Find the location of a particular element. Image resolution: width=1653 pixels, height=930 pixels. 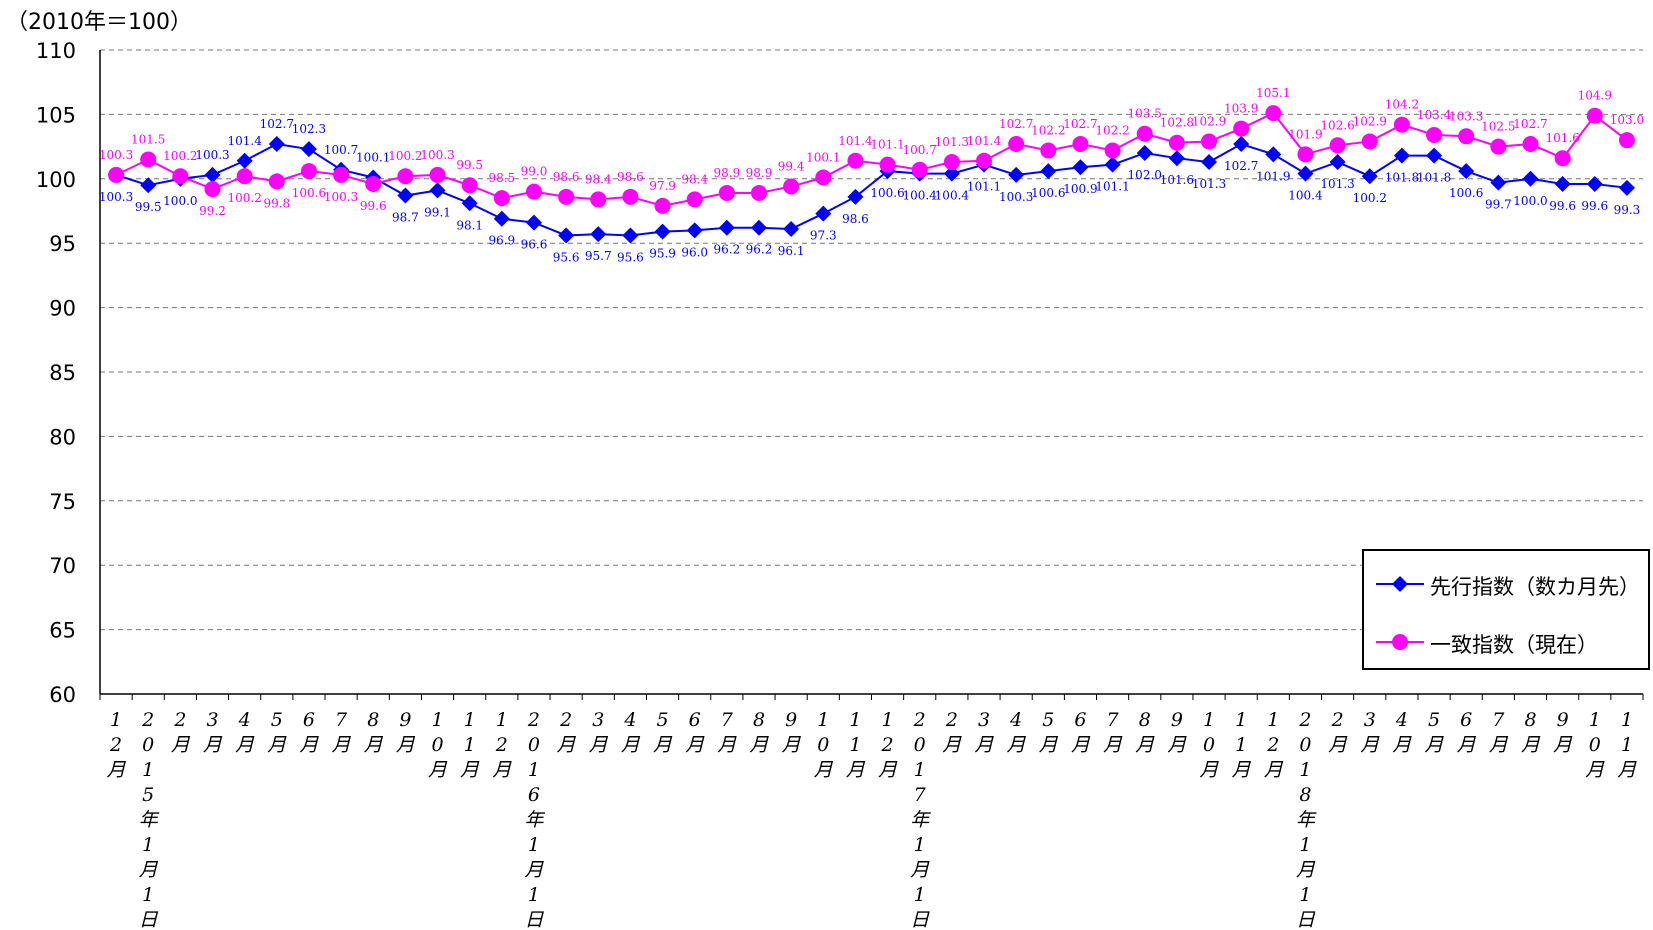

data-label-leading: 96.2 is located at coordinates (726, 250).